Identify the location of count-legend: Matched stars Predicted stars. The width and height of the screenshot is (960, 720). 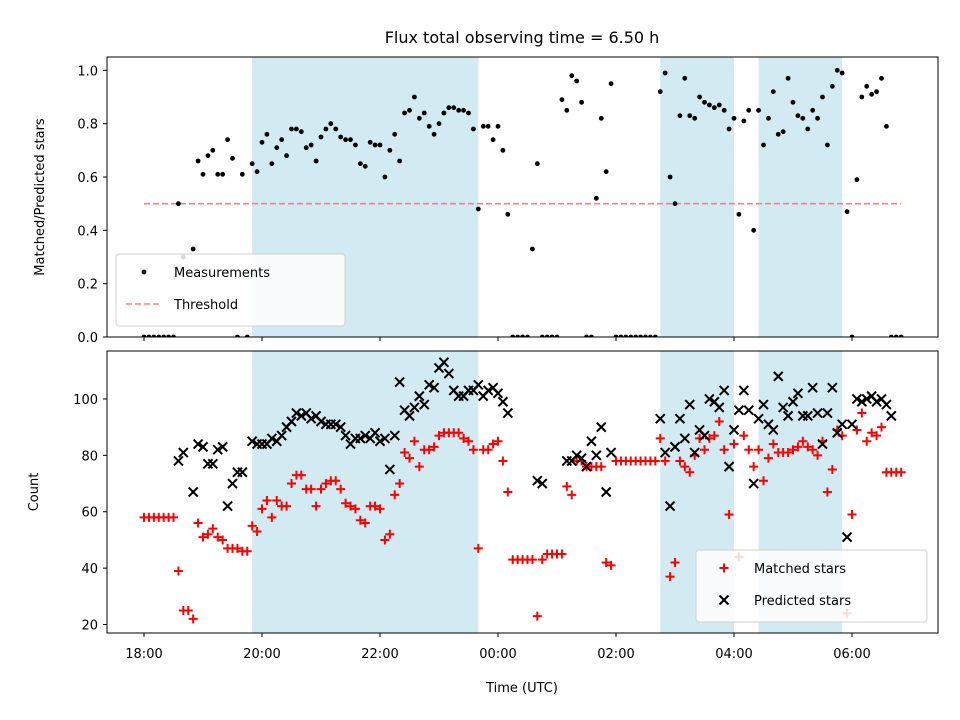
(811, 586).